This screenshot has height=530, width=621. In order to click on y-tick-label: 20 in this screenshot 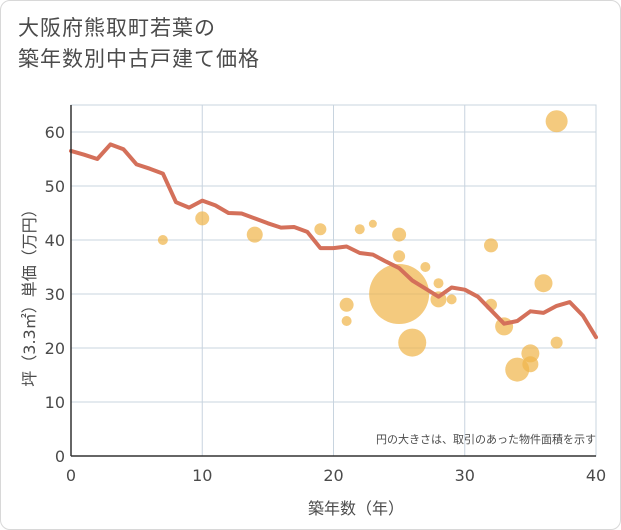, I will do `click(55, 348)`.